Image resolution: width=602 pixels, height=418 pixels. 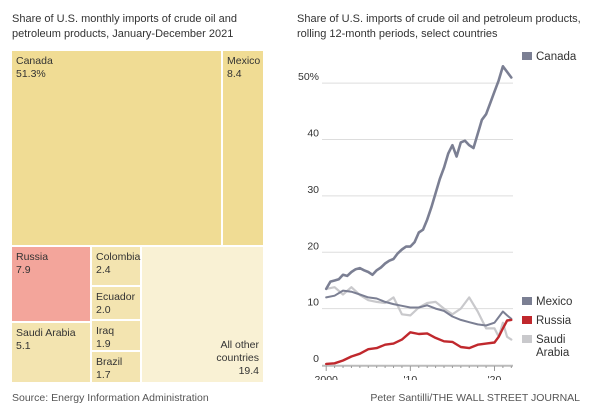 What do you see at coordinates (105, 331) in the screenshot?
I see `treemap-tile-name: Iraq` at bounding box center [105, 331].